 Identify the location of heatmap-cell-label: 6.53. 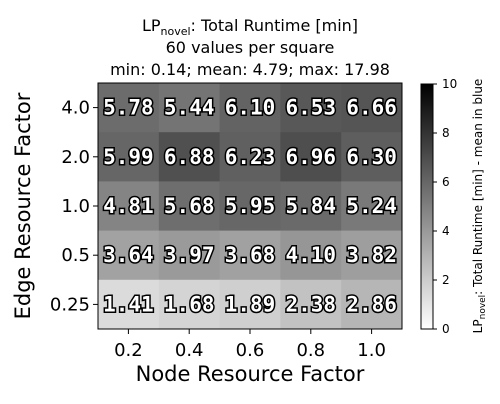
(311, 108).